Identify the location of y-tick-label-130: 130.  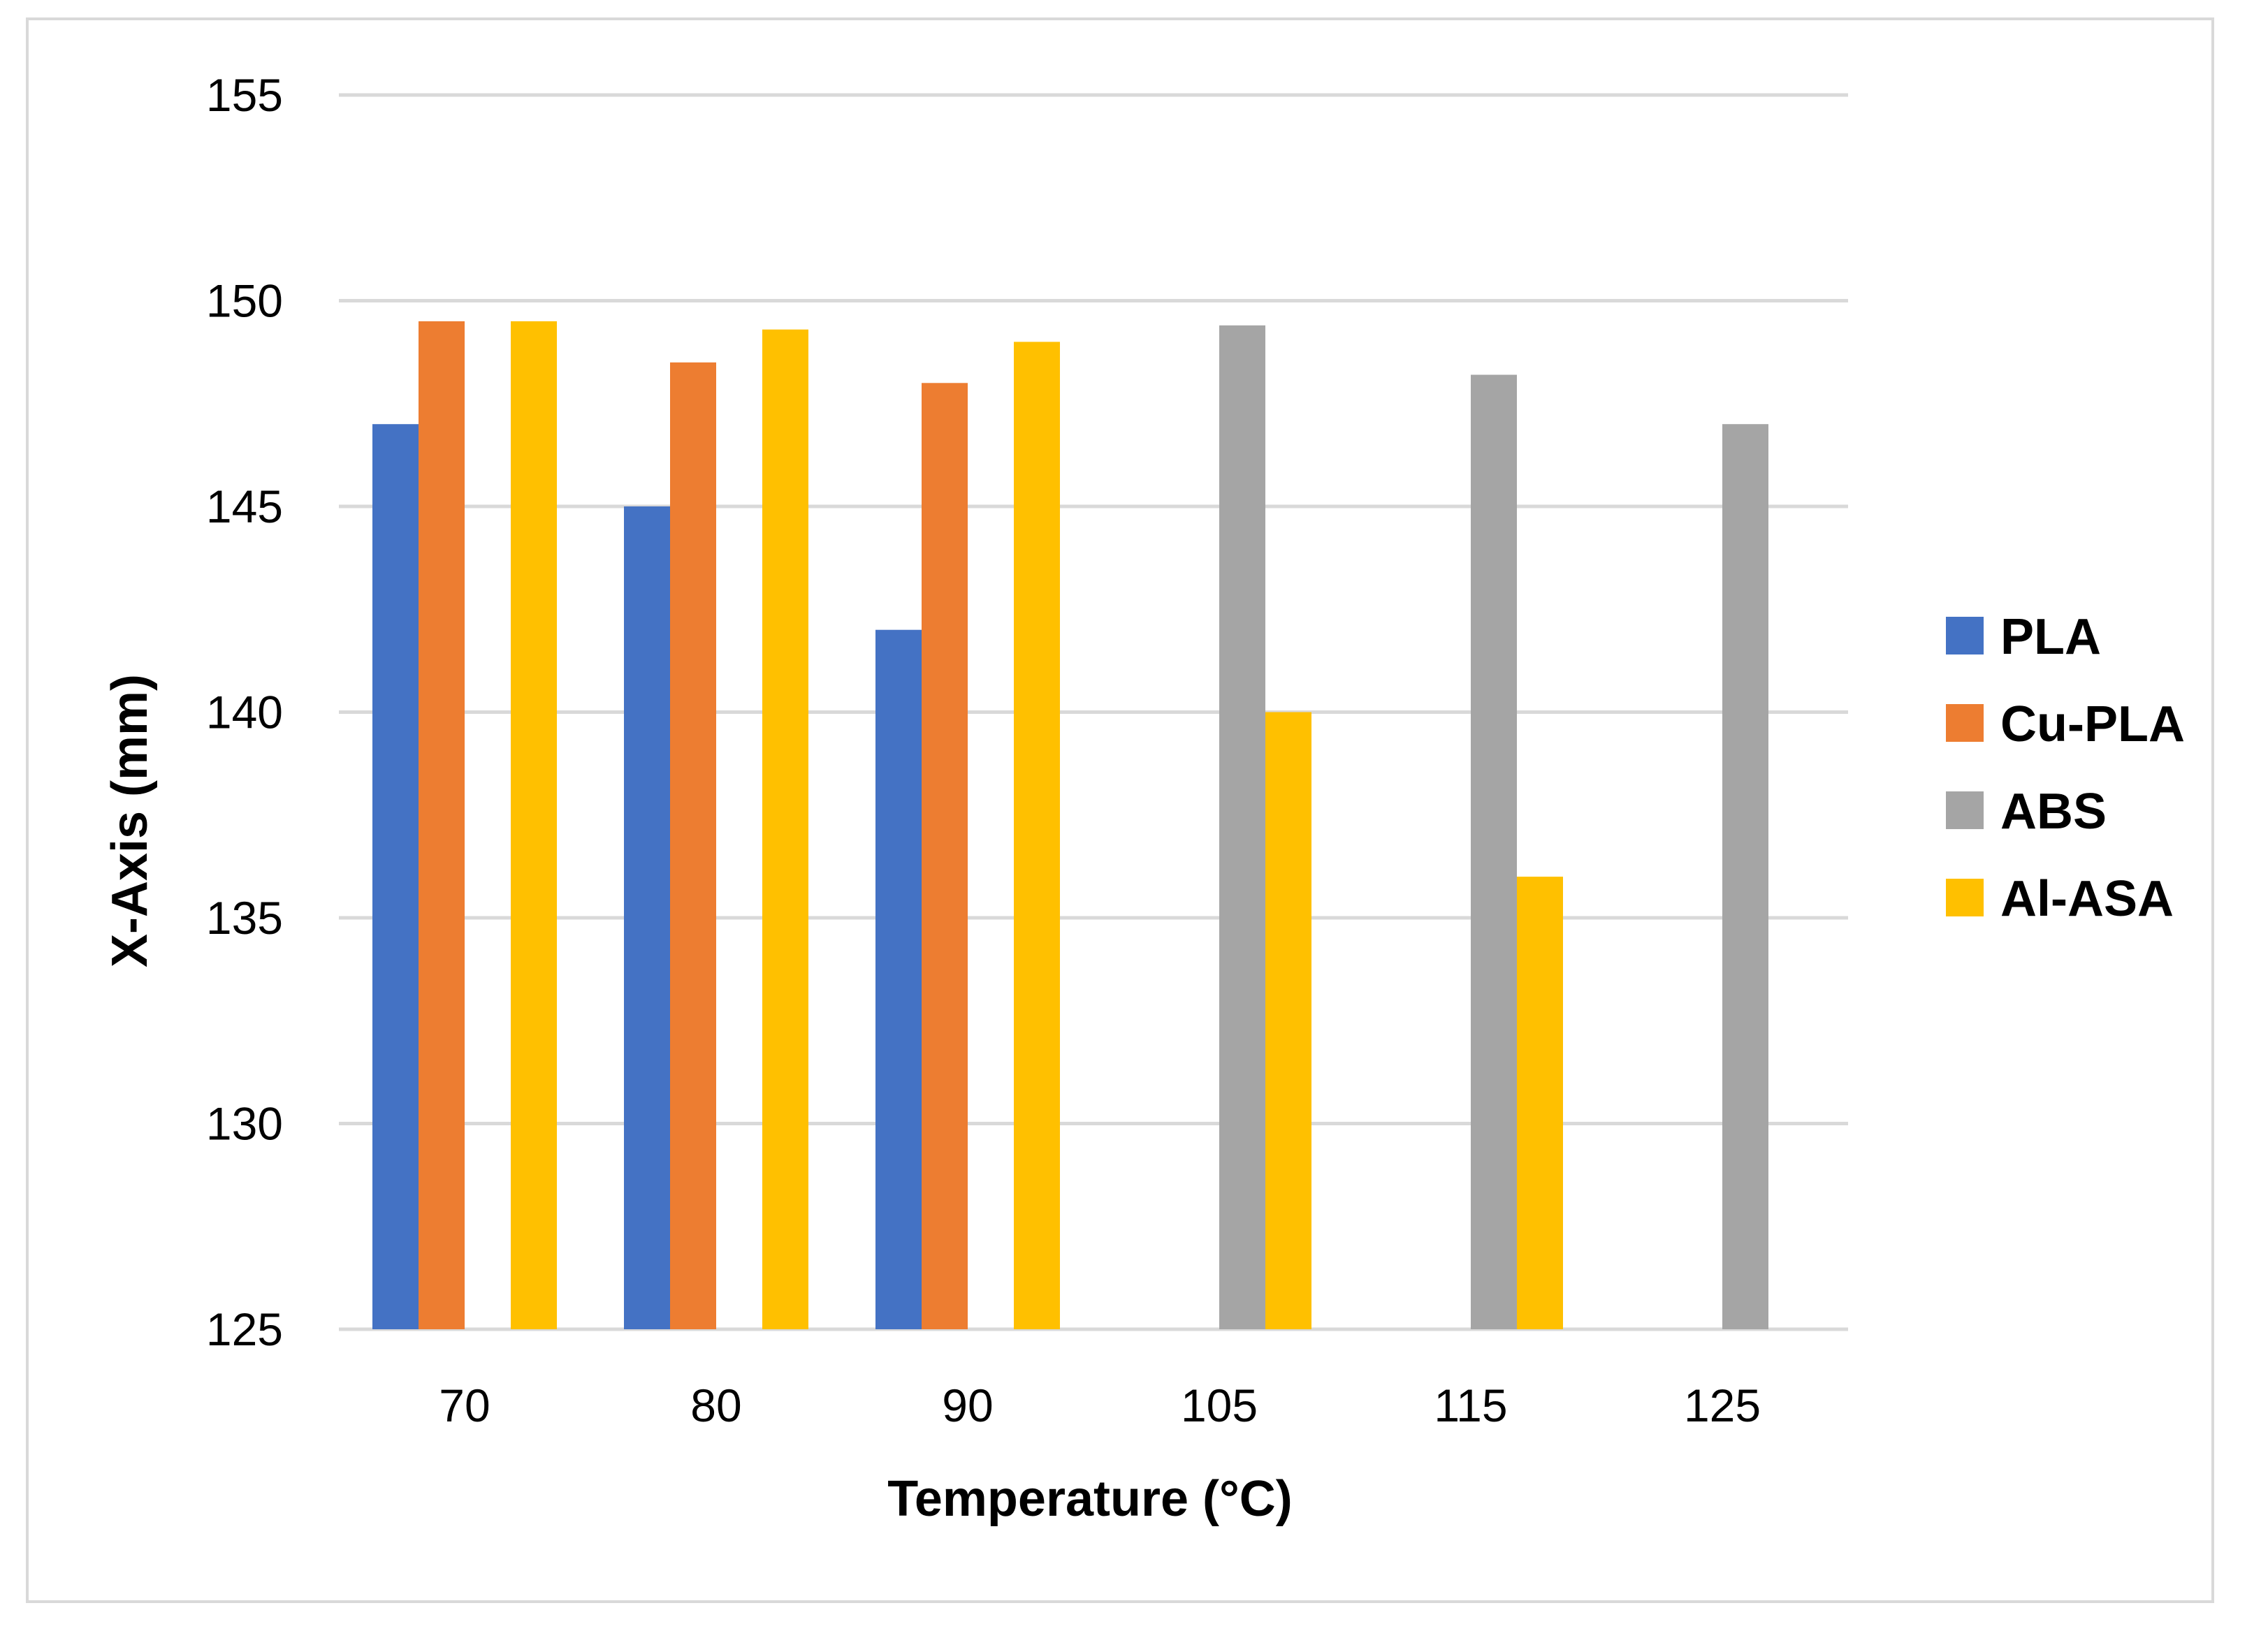
(244, 1124).